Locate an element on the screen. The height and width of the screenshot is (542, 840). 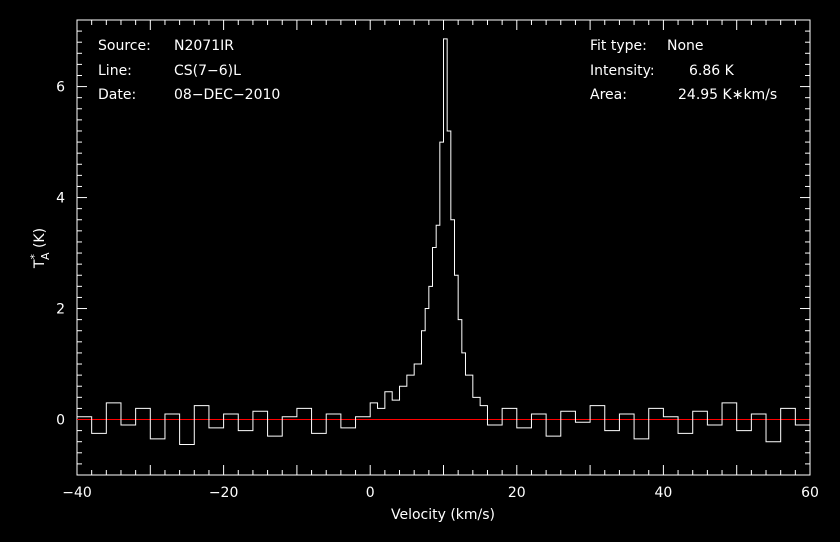
svg-text: T*A (K) is located at coordinates (40, 248).